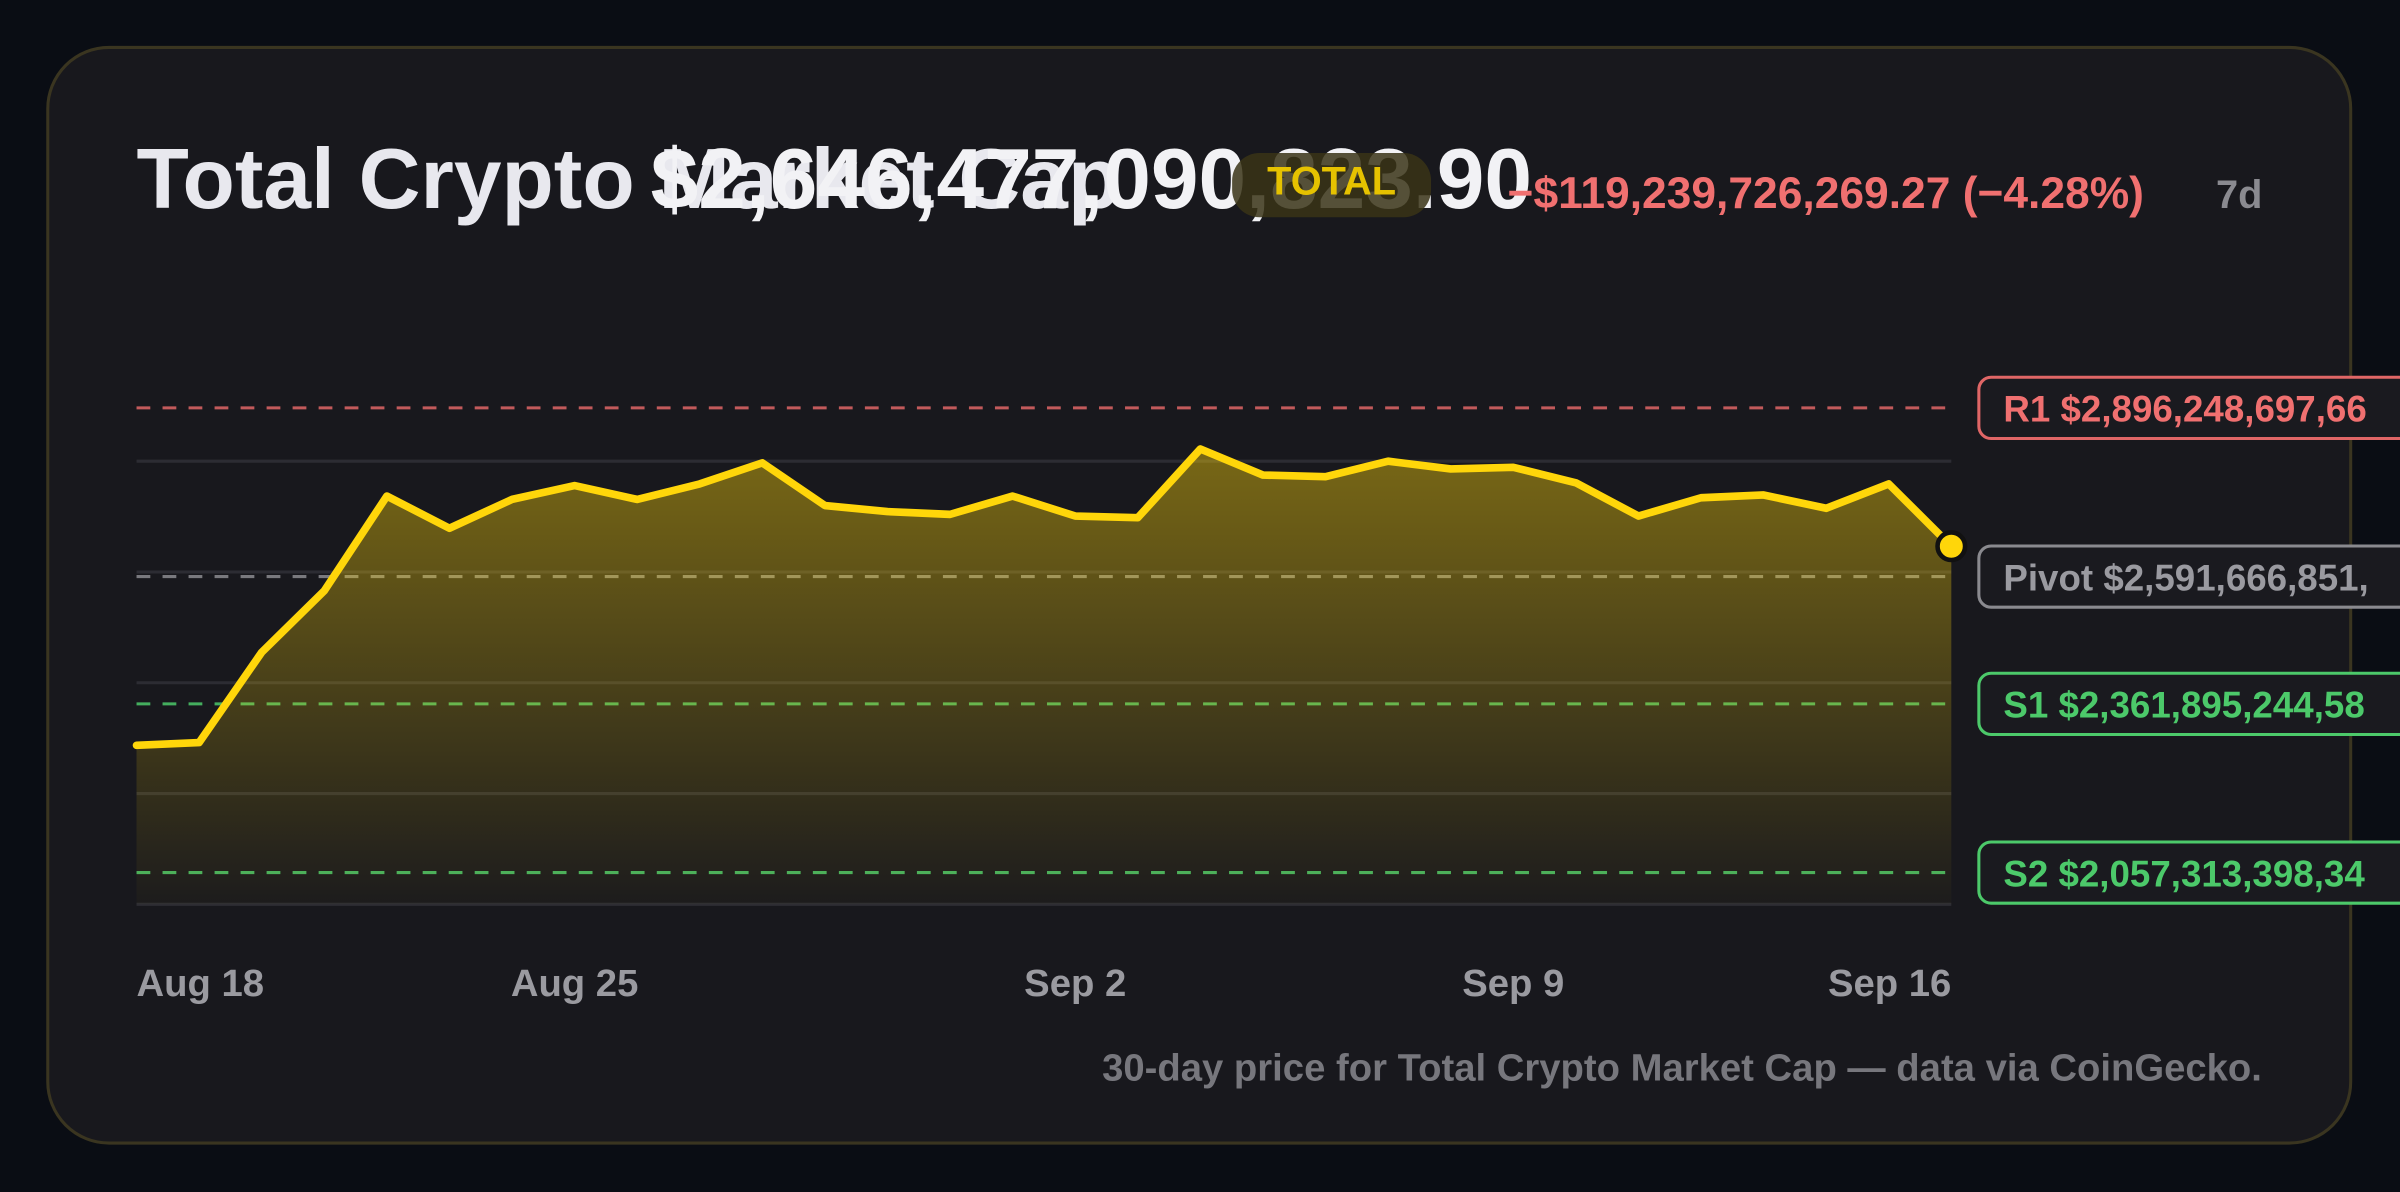 The height and width of the screenshot is (1192, 2400). Describe the element at coordinates (2211, 705) in the screenshot. I see `level-value: $2,361,895,244,58` at that location.